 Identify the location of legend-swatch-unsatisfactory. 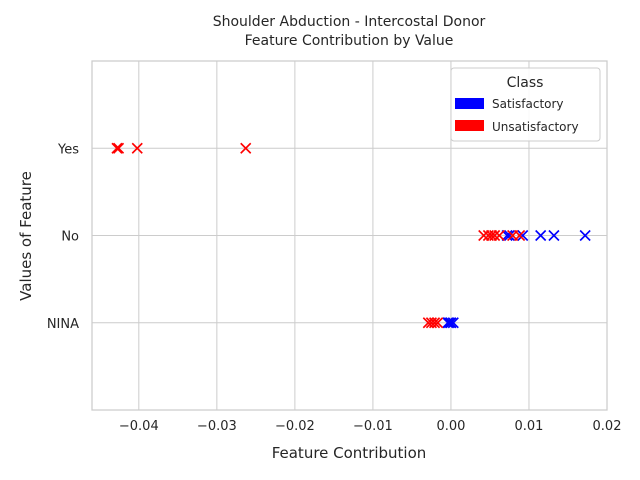
(469, 125).